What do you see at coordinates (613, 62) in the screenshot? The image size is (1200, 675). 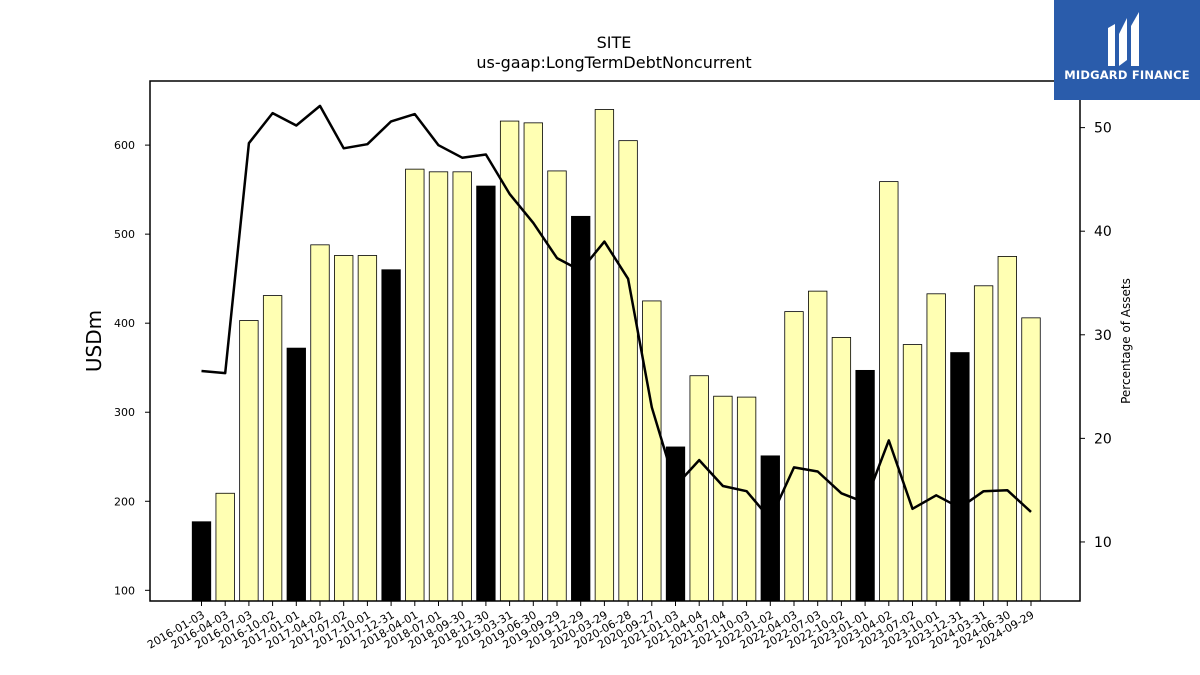 I see `chart-subtitle: us-gaap:LongTermDebtNoncurrent` at bounding box center [613, 62].